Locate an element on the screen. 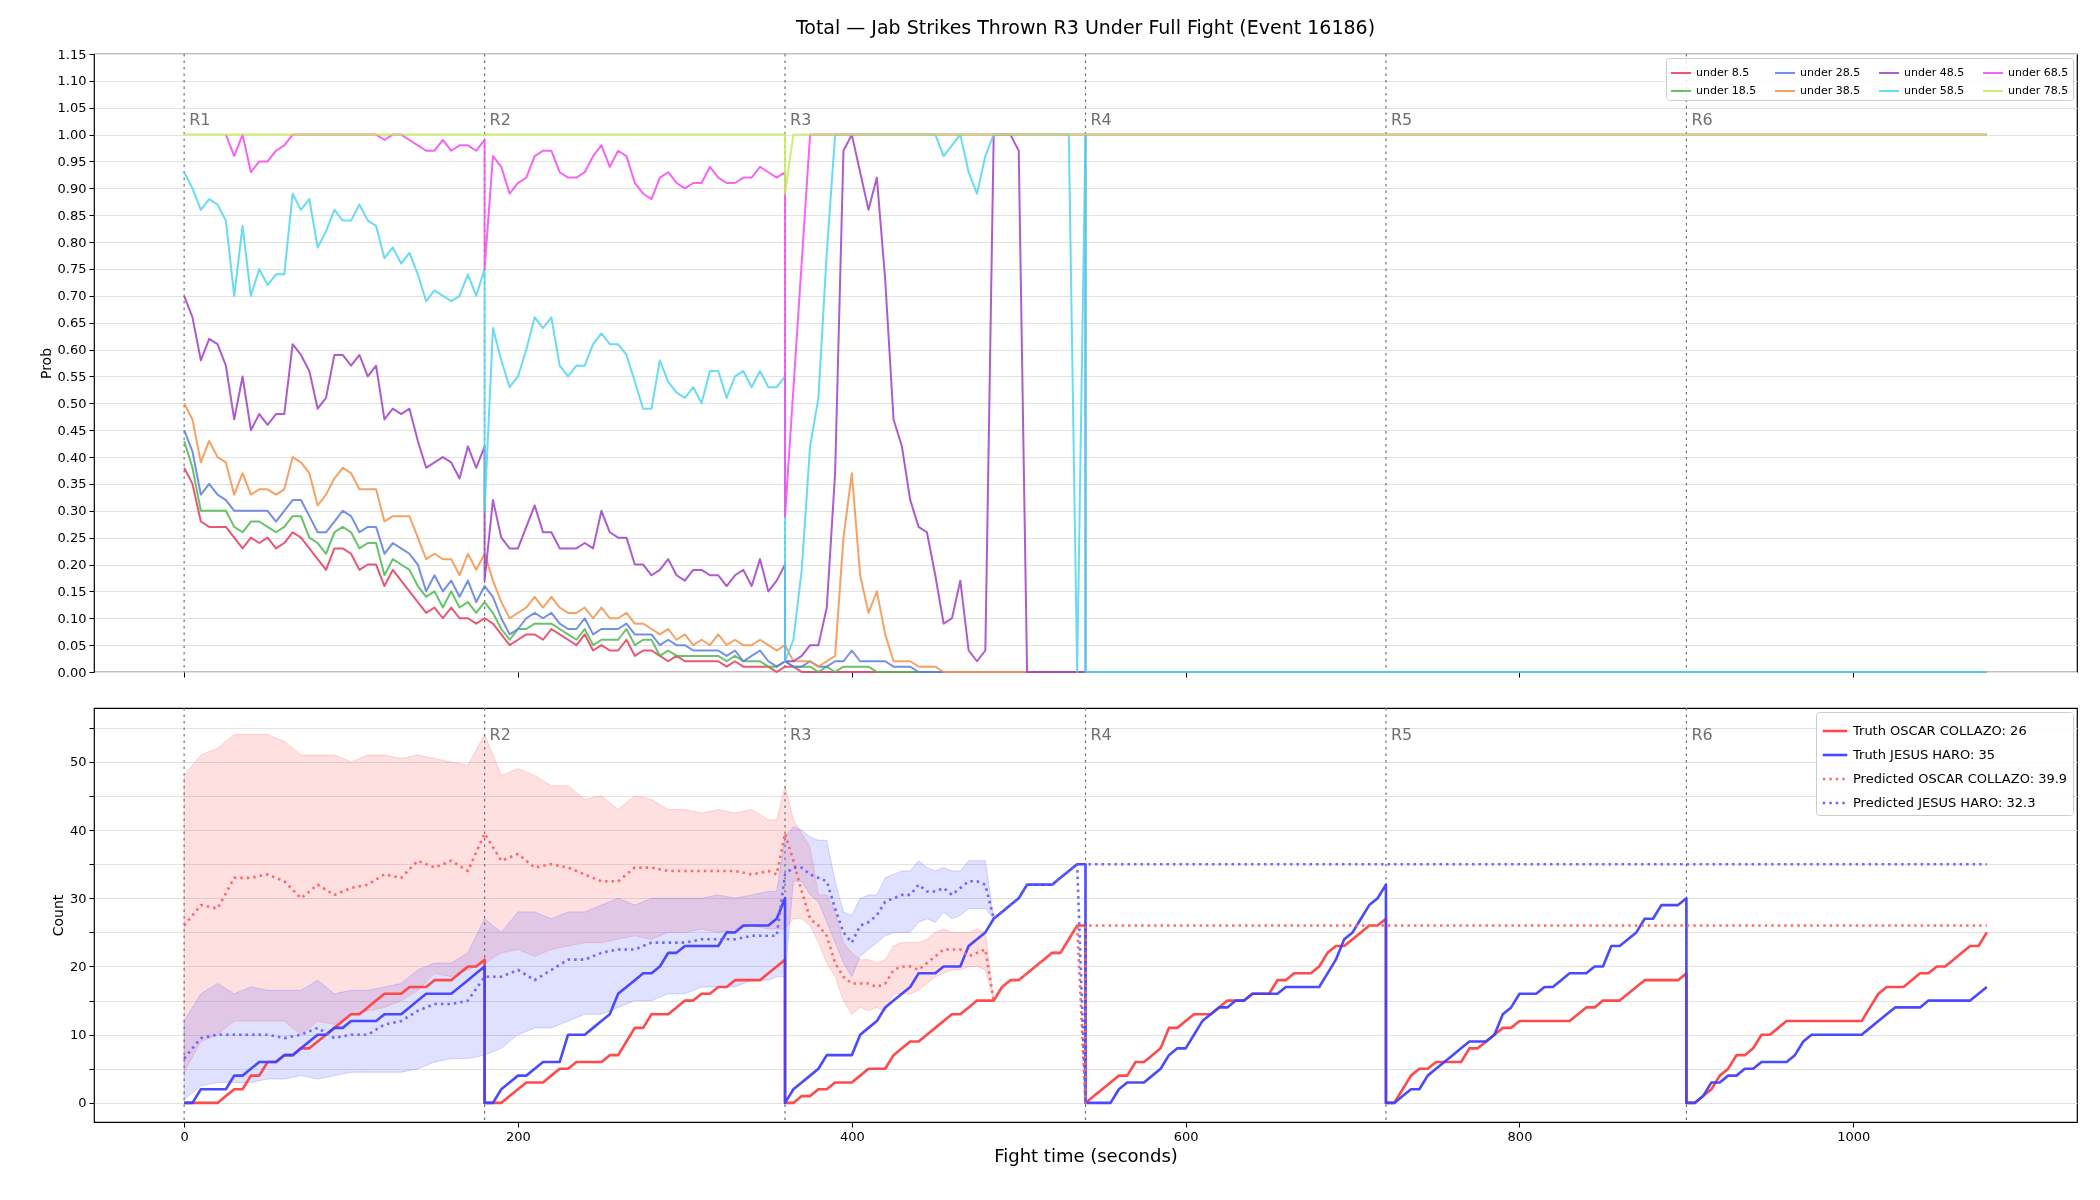 The image size is (2100, 1200). legend-label: under 78.5 is located at coordinates (2038, 90).